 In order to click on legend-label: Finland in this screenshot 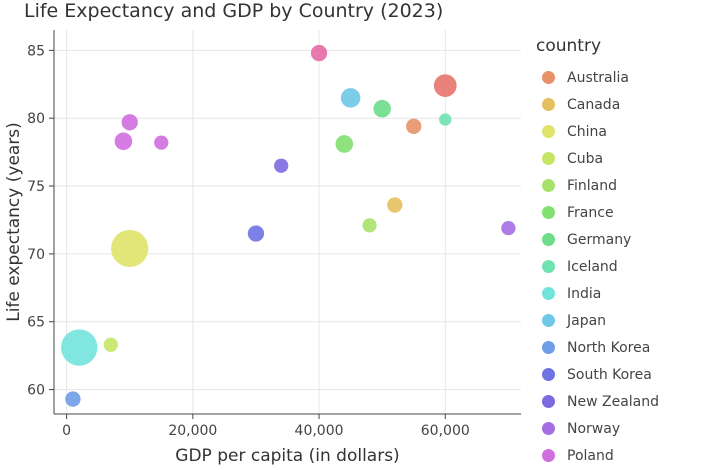, I will do `click(592, 185)`.